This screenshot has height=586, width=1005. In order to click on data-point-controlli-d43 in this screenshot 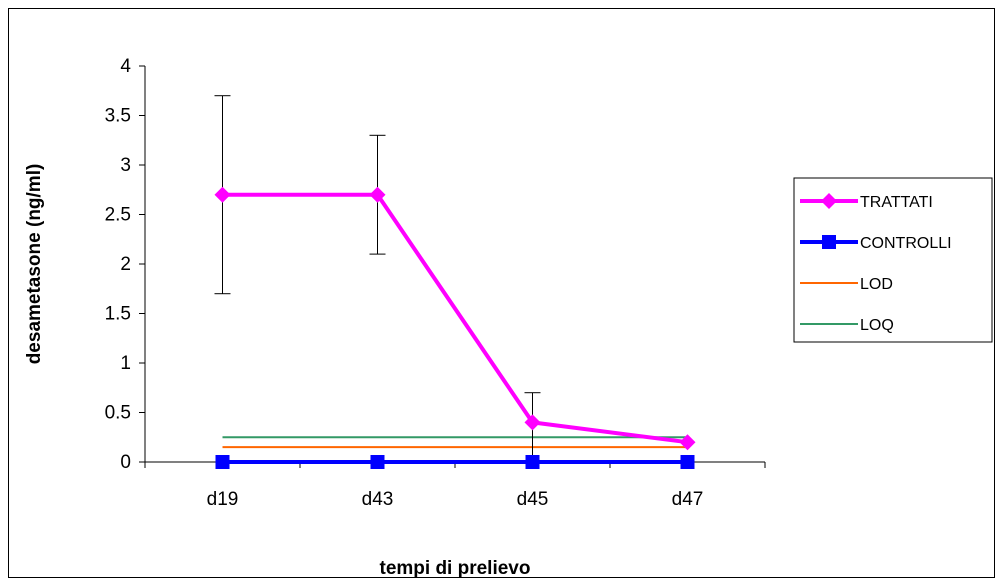, I will do `click(377, 462)`.